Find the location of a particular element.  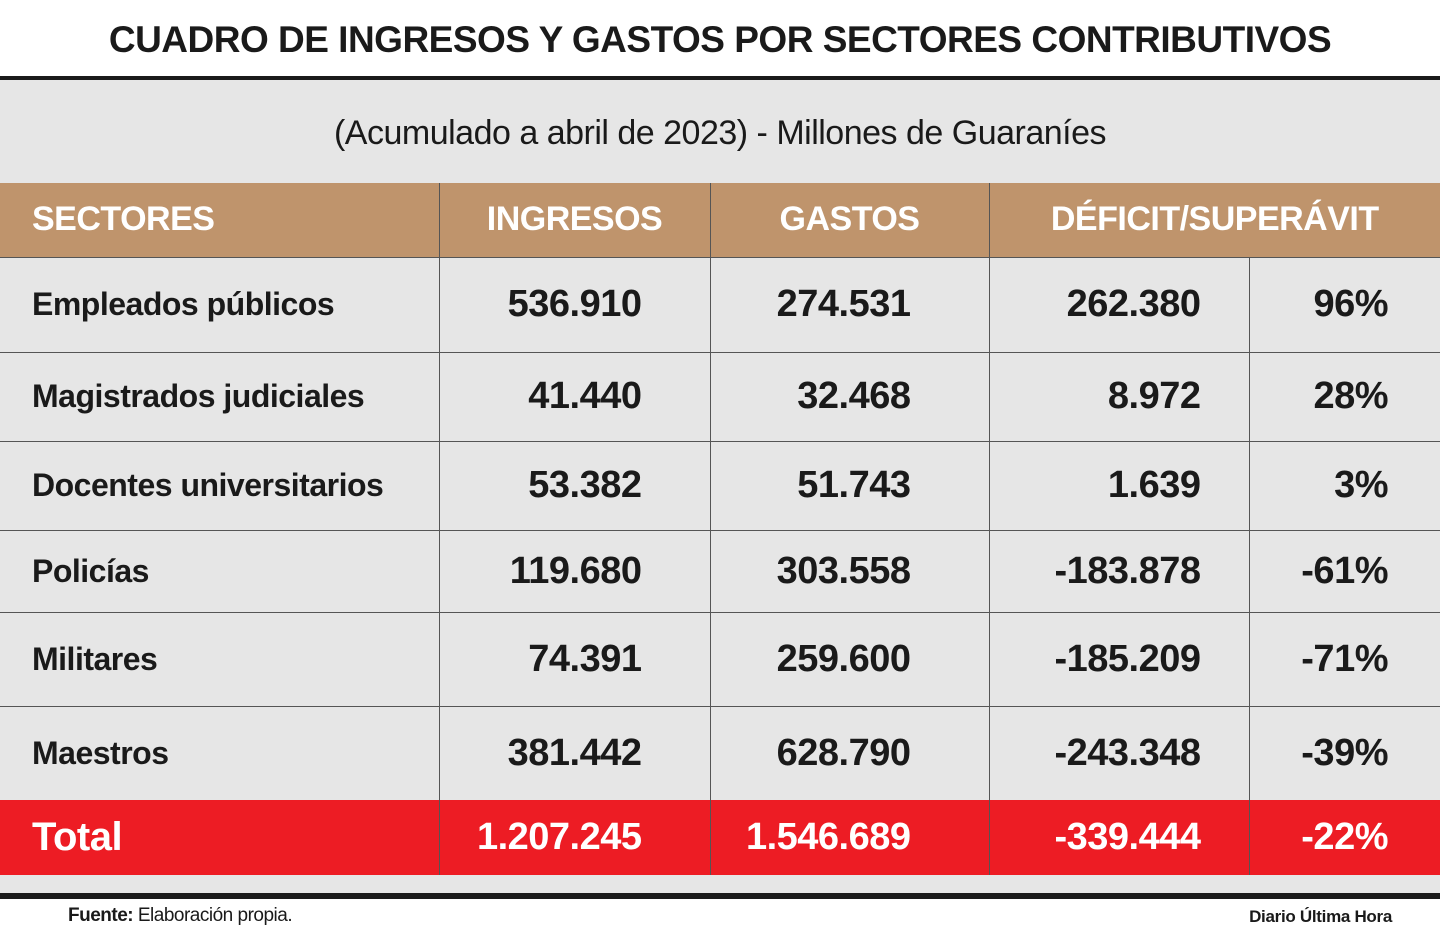

cell-percent: 96% is located at coordinates (1344, 304).